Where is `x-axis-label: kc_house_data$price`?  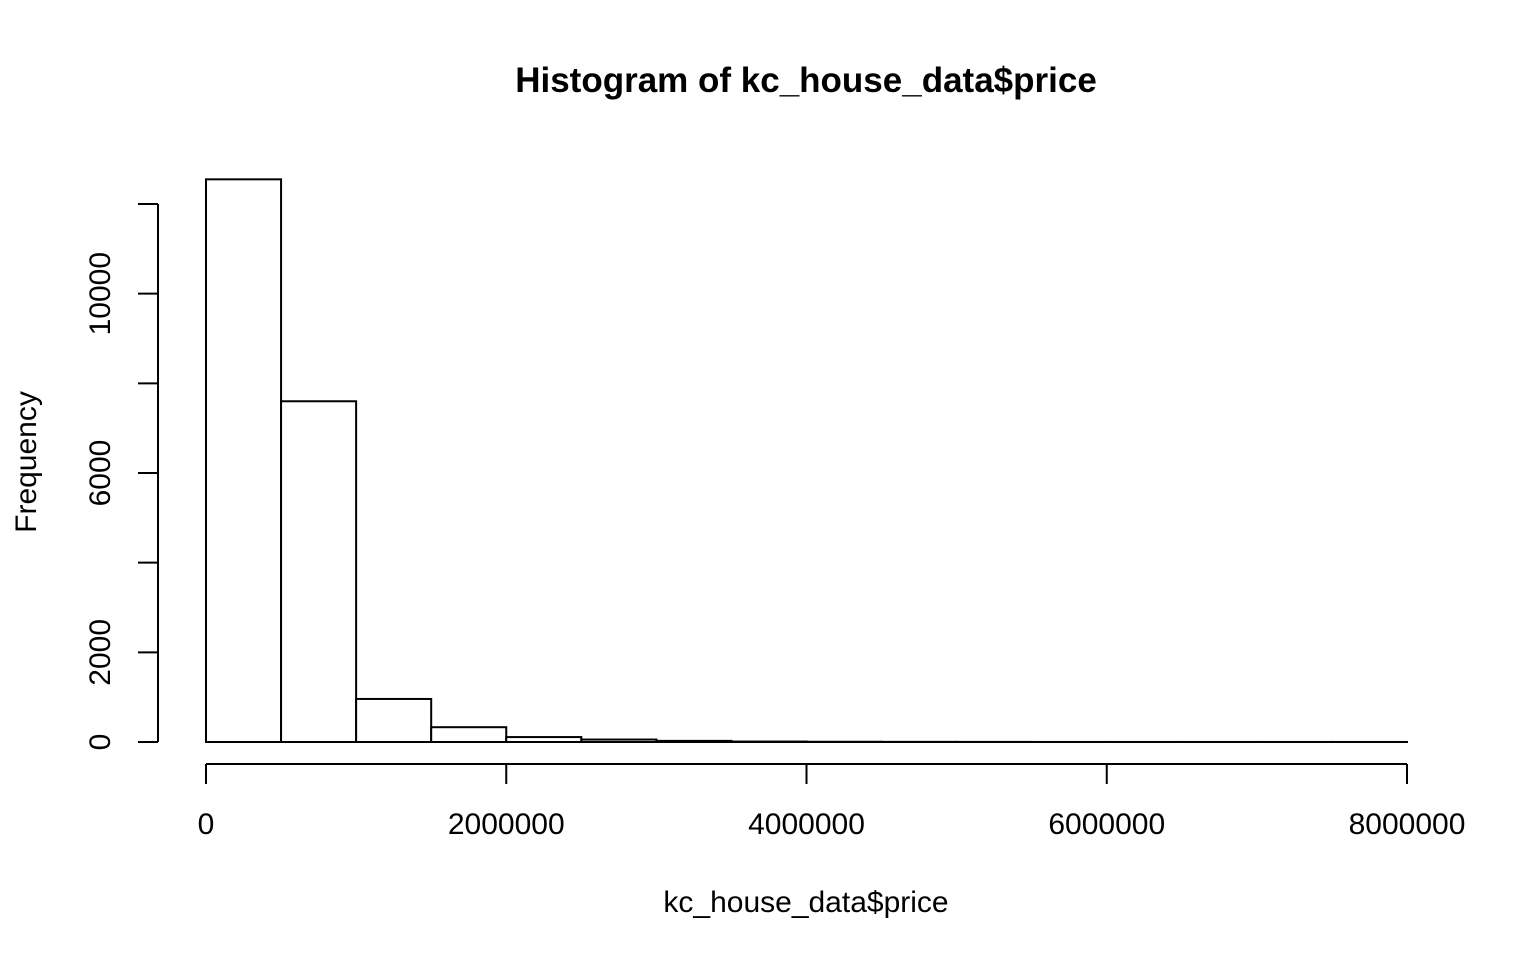
x-axis-label: kc_house_data$price is located at coordinates (805, 902).